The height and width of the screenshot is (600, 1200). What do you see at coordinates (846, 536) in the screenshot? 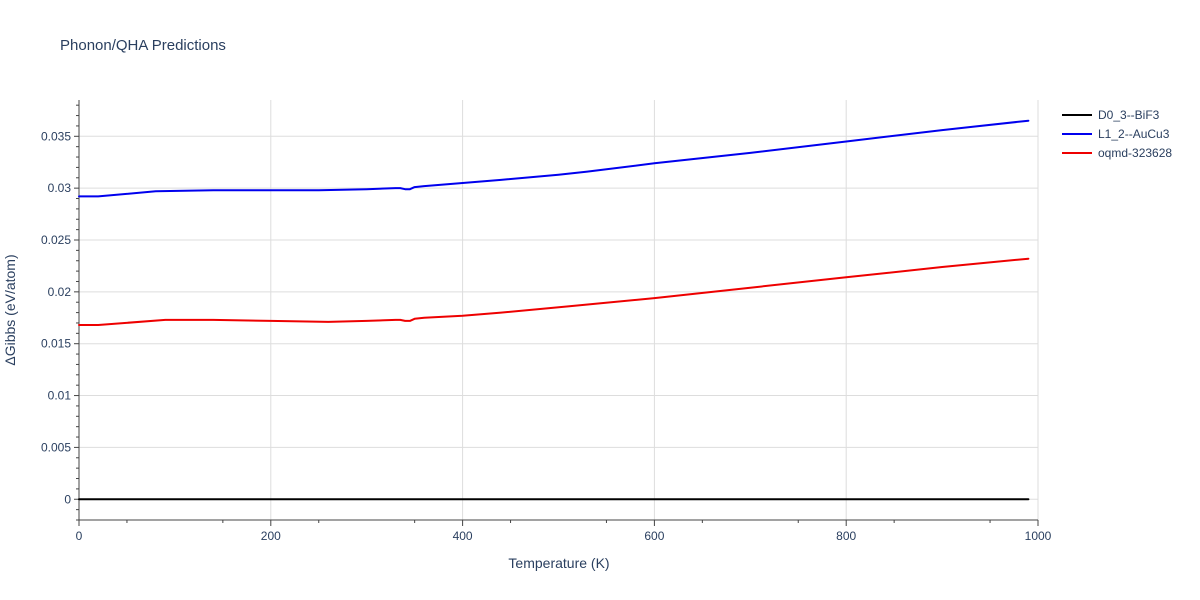
I see `x-tick-label: 800` at bounding box center [846, 536].